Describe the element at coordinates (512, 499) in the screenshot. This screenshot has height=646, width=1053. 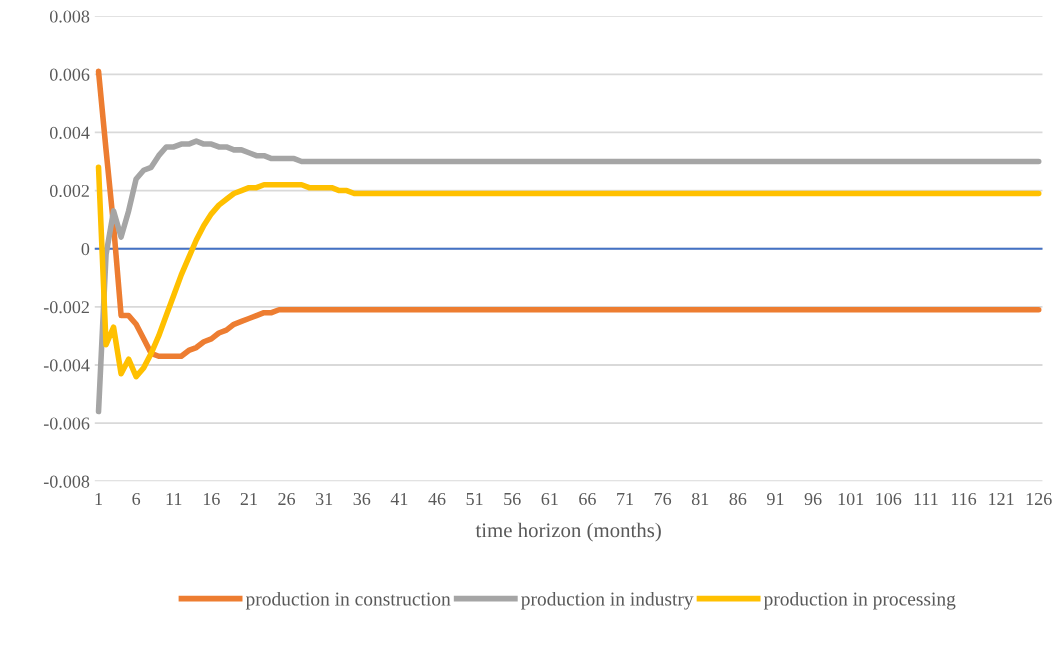
I see `x-tick-label: 56` at that location.